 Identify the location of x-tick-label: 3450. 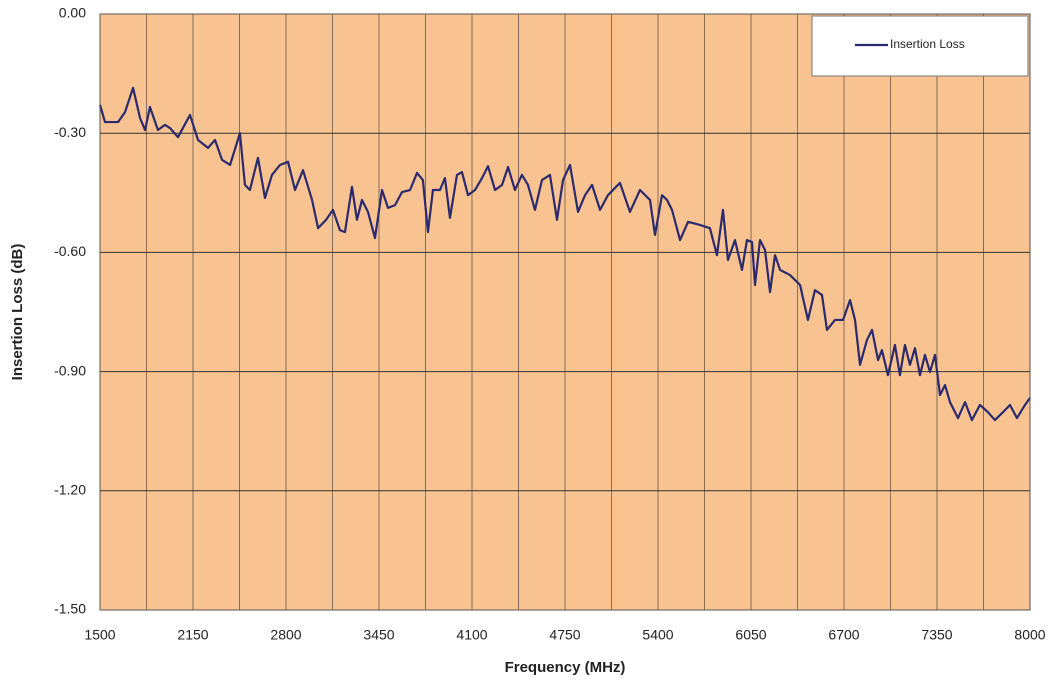
(378, 635).